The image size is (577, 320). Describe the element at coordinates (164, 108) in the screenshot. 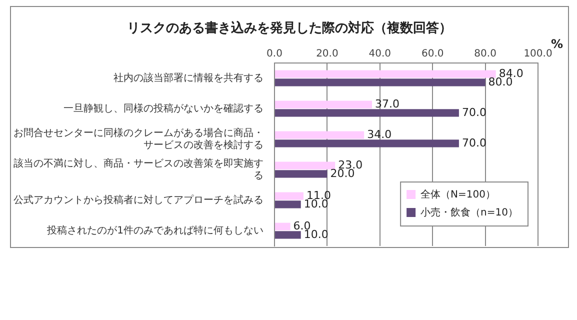

I see `y-tick-label: 一旦静観し、同様の投稿がないかを確認する` at that location.